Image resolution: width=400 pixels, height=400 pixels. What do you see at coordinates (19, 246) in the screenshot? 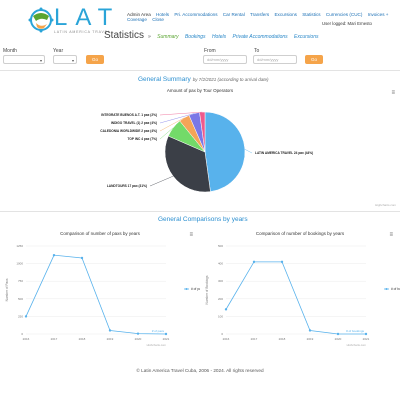
I see `y-tick-label: 1250` at bounding box center [19, 246].